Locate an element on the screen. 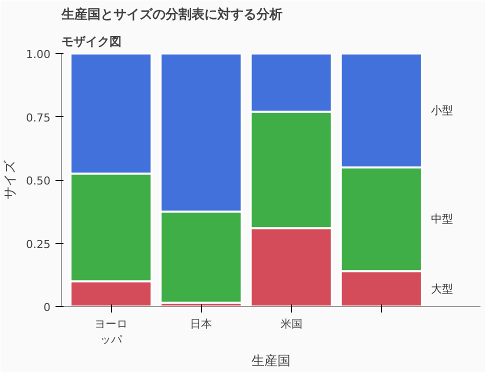  y-tick-label: 0.25 is located at coordinates (38, 244).